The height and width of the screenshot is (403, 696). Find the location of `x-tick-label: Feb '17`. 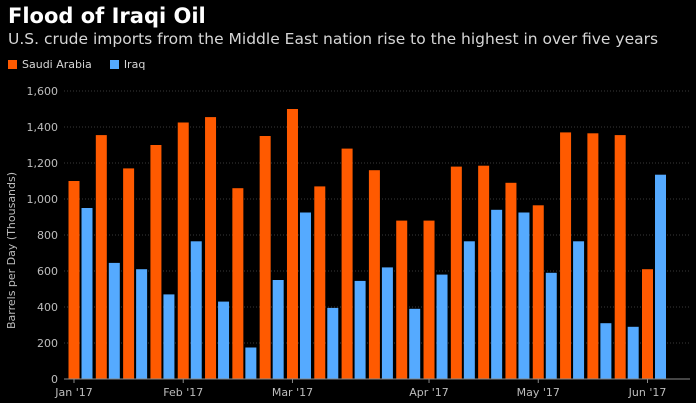

x-tick-label: Feb '17 is located at coordinates (183, 392).